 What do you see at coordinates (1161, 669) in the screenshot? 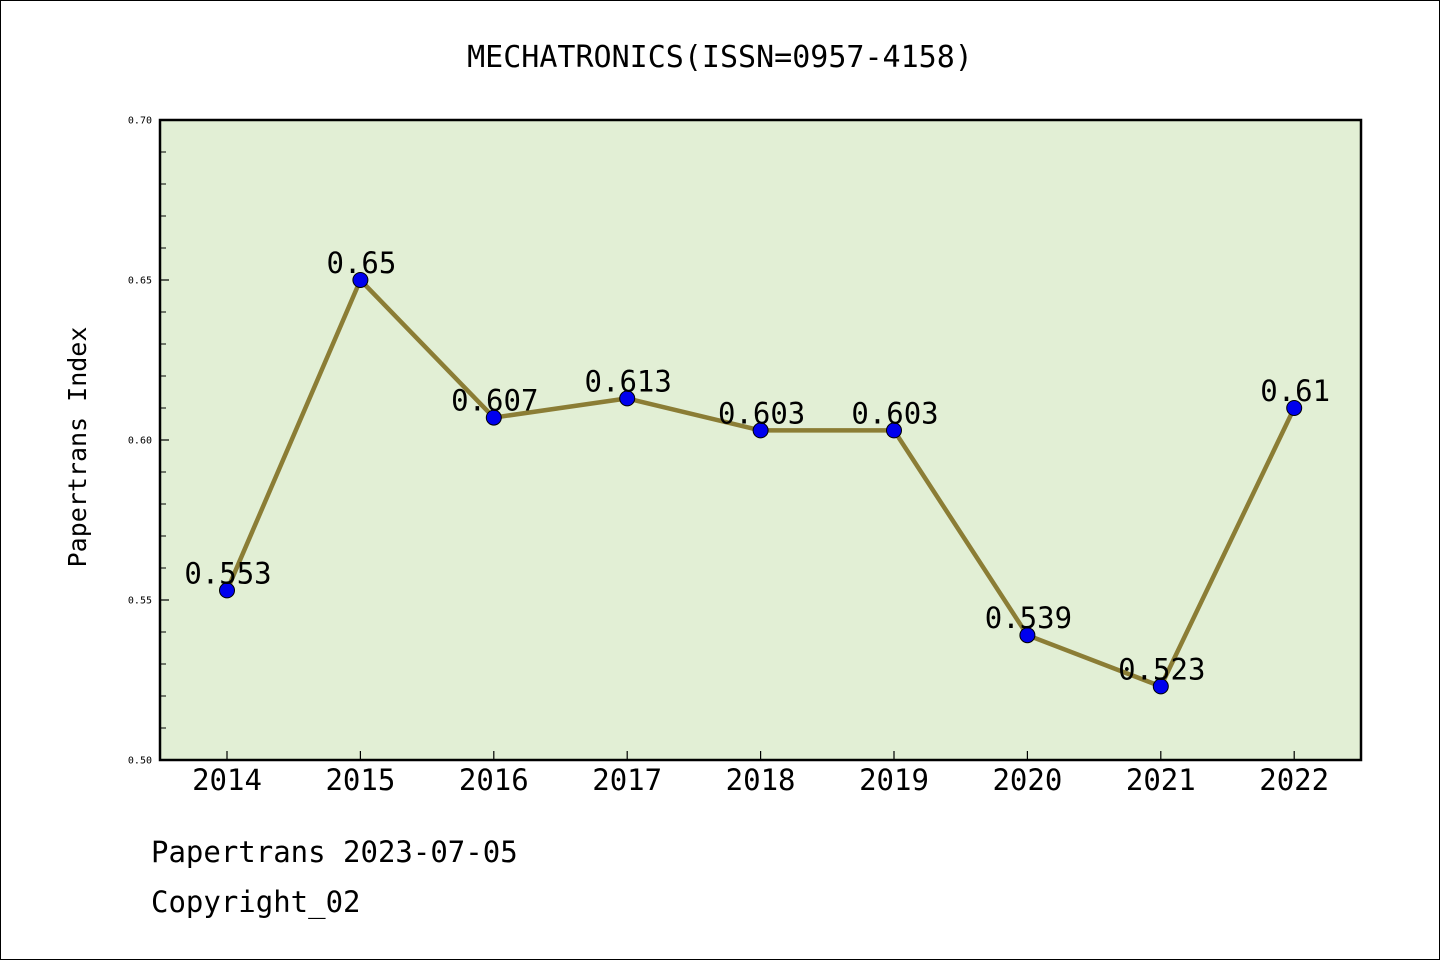
I see `data-label: 0.523` at bounding box center [1161, 669].